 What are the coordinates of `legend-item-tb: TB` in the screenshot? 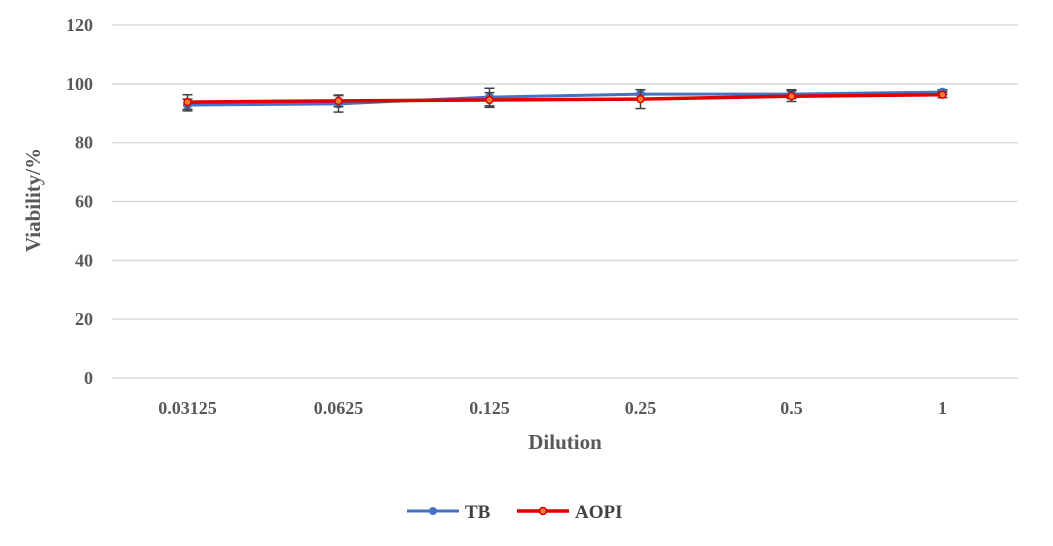 It's located at (449, 512).